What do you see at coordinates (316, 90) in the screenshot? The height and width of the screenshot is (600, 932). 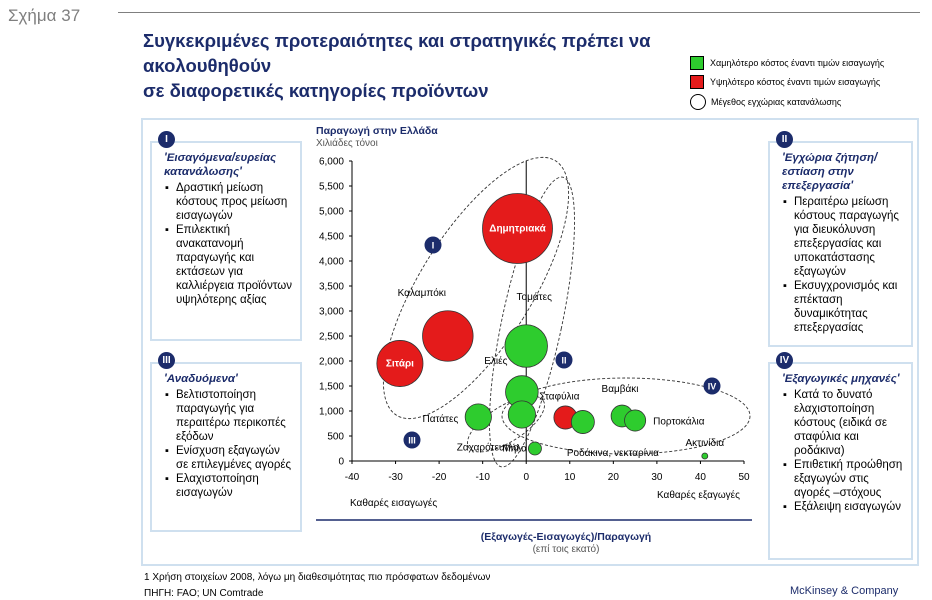 I see `title-line-2: σε διαφορετικές κατηγορίες προϊόντων` at bounding box center [316, 90].